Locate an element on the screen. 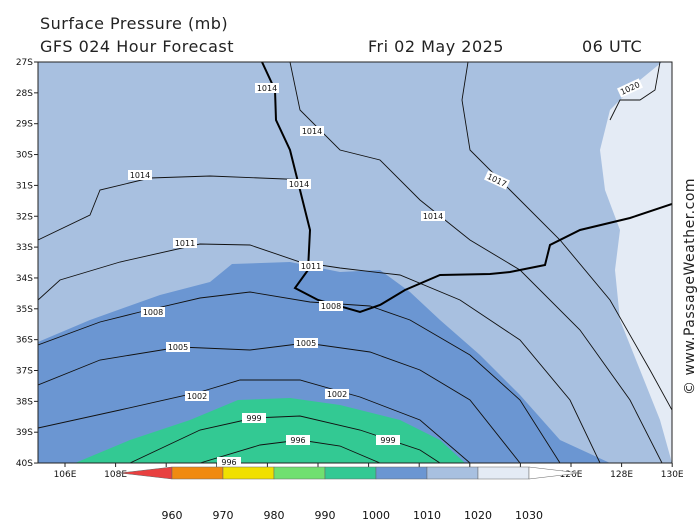 This screenshot has width=700, height=525. lat-label: 29S is located at coordinates (24, 125).